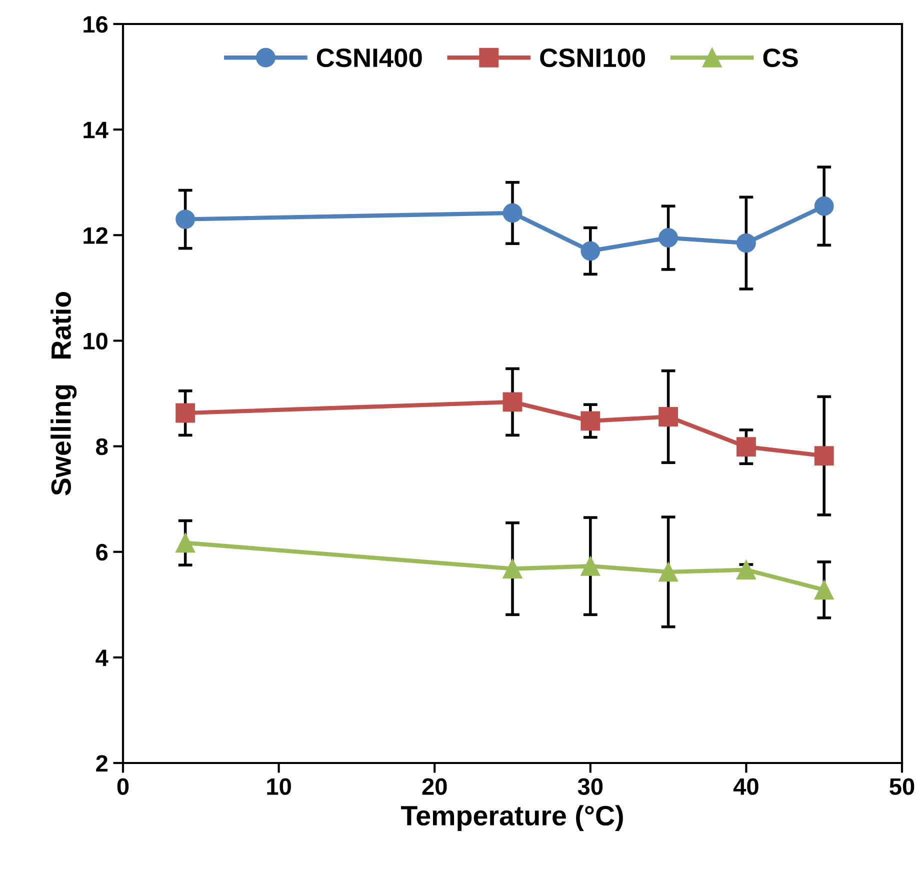  What do you see at coordinates (102, 763) in the screenshot?
I see `y-tick-label: 2` at bounding box center [102, 763].